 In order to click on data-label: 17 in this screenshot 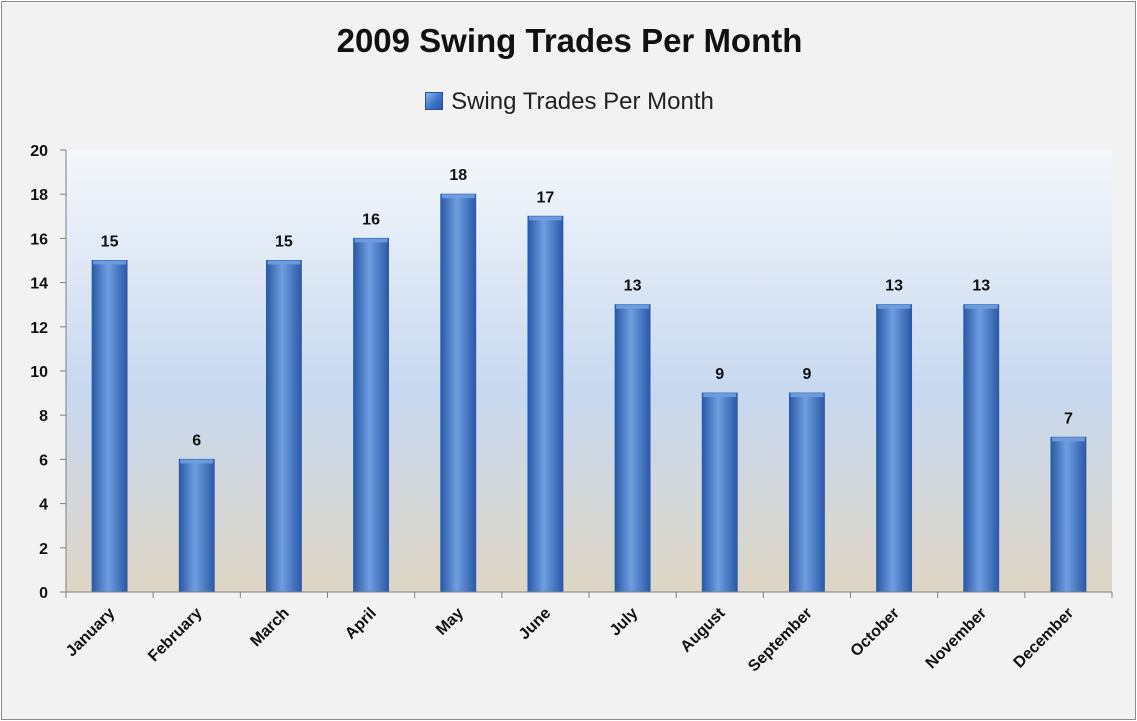, I will do `click(546, 197)`.